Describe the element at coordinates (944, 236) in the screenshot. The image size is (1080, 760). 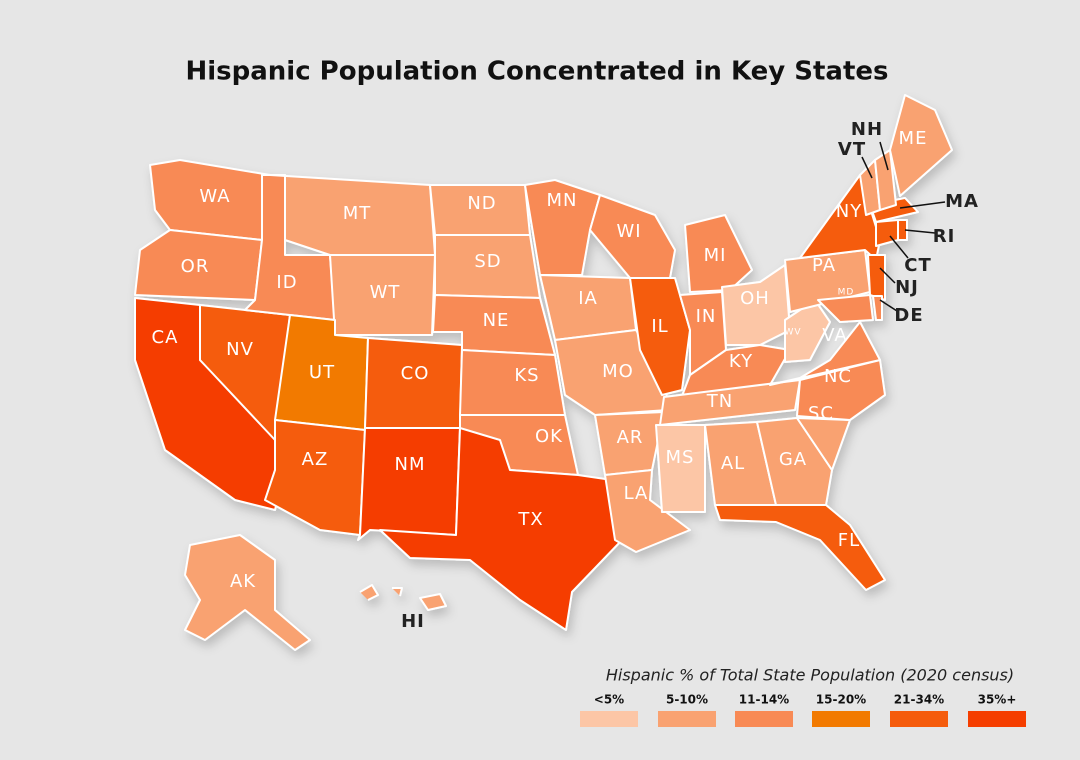
I see `state-label: RI` at that location.